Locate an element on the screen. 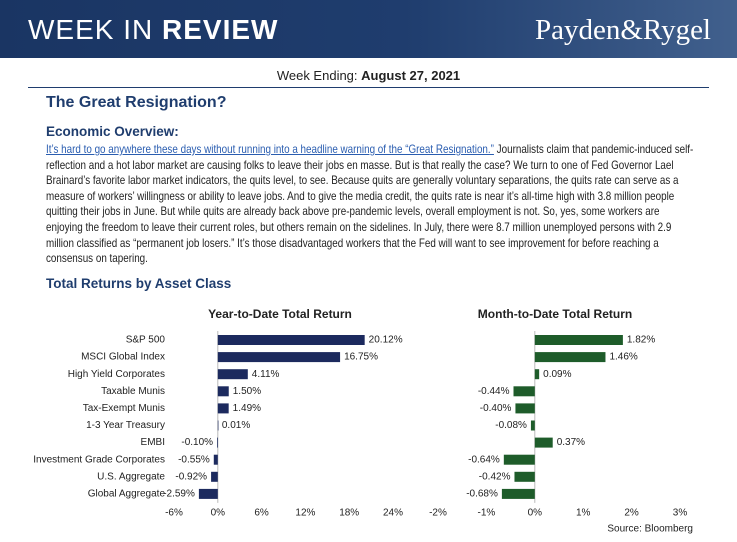 This screenshot has height=542, width=737. divider is located at coordinates (368, 87).